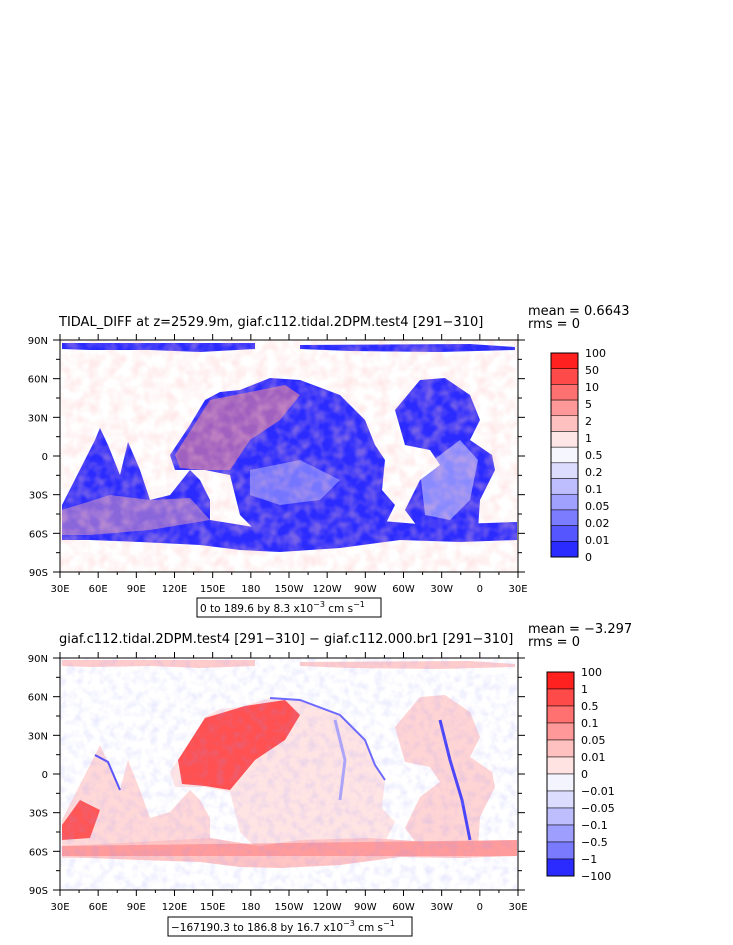 The width and height of the screenshot is (733, 945). What do you see at coordinates (594, 842) in the screenshot?
I see `colorbar-label: −0.5` at bounding box center [594, 842].